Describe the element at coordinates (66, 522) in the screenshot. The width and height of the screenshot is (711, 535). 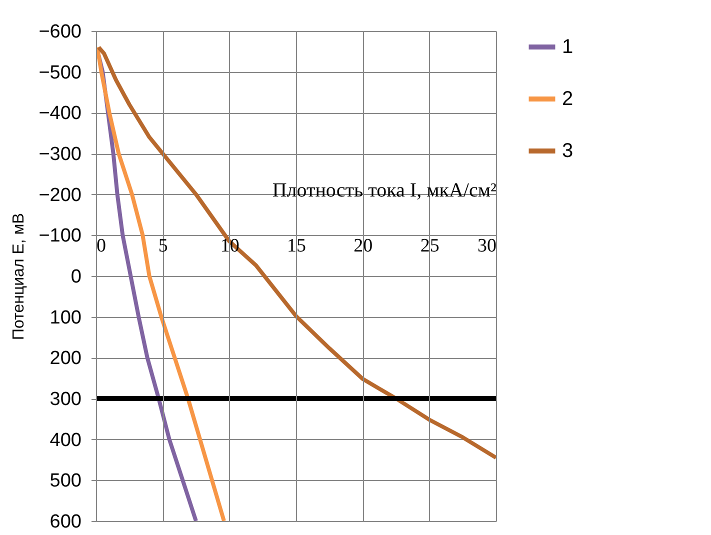
I see `y-tick-label: 600` at that location.